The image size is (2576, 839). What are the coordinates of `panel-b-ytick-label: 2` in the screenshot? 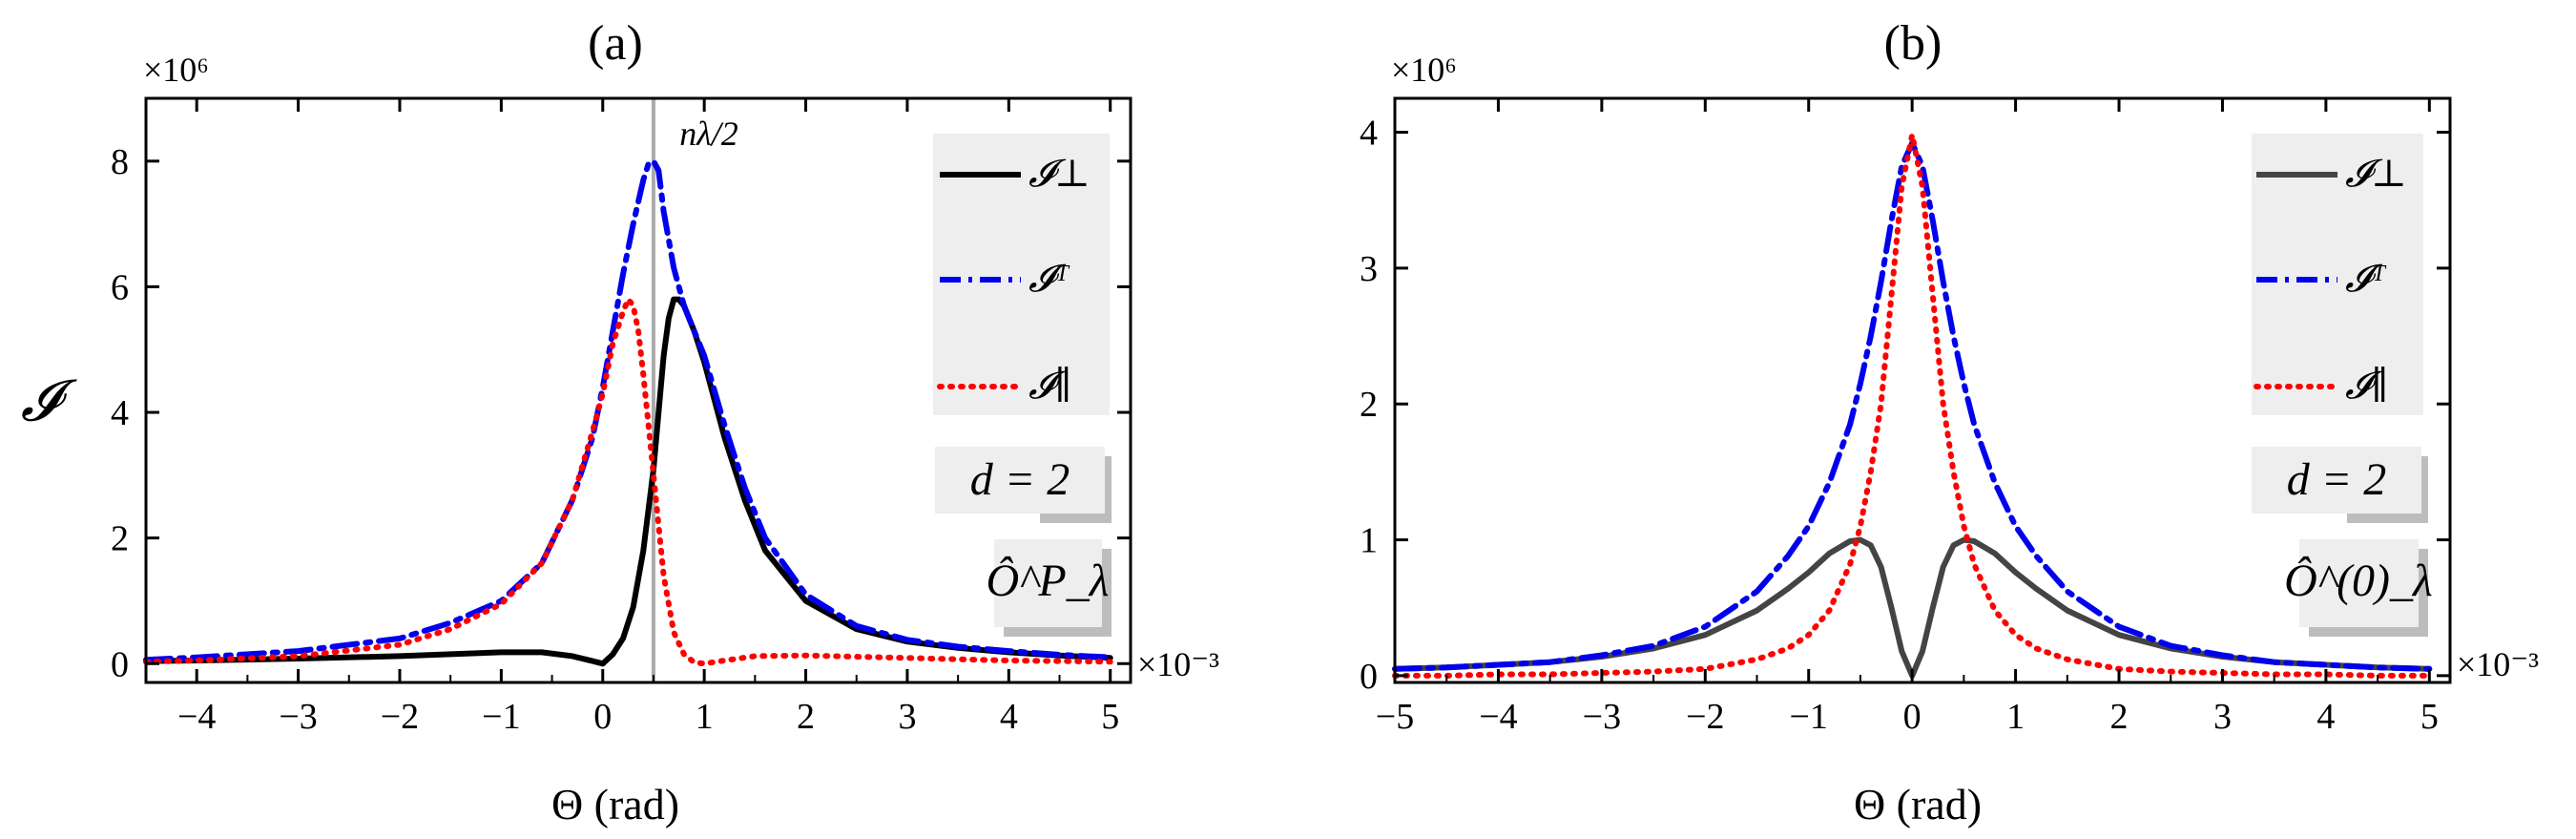 It's located at (1369, 405).